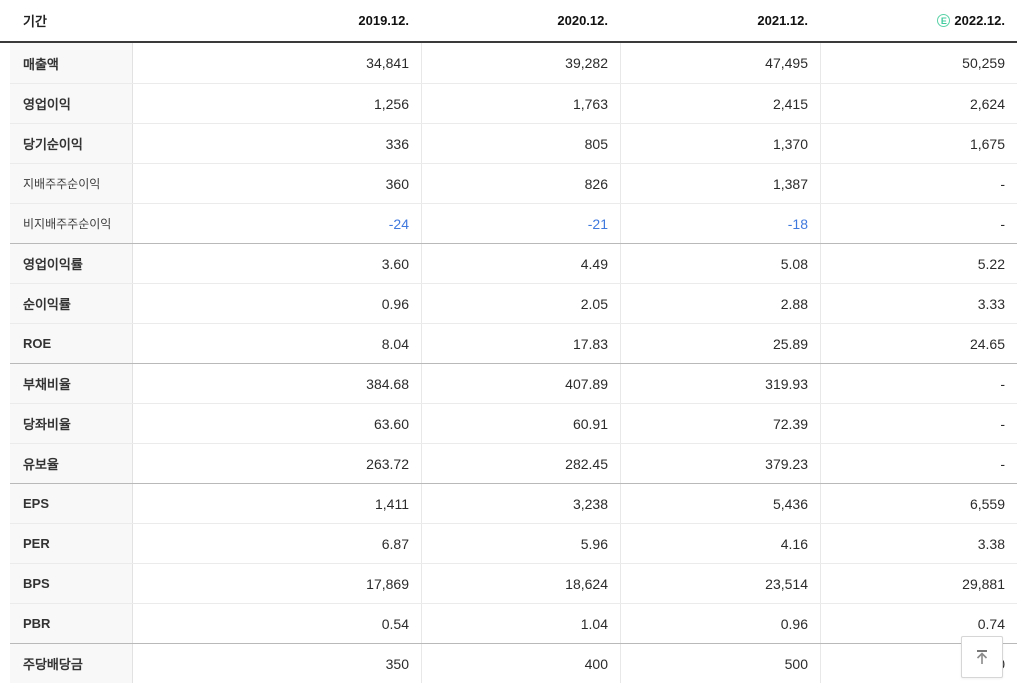 Image resolution: width=1017 pixels, height=683 pixels. Describe the element at coordinates (71, 663) in the screenshot. I see `row-label: 주당배당금` at that location.